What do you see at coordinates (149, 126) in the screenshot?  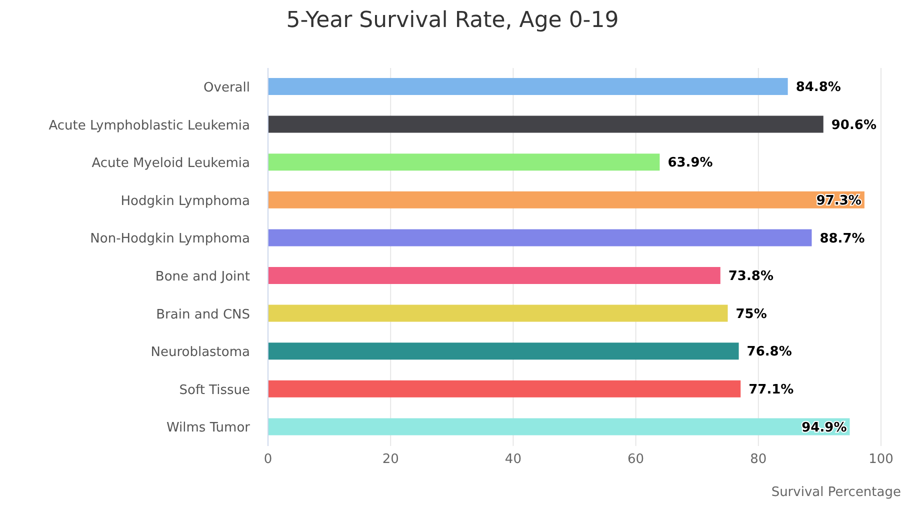 I see `y-tick-label: Acute Lymphoblastic Leukemia` at bounding box center [149, 126].